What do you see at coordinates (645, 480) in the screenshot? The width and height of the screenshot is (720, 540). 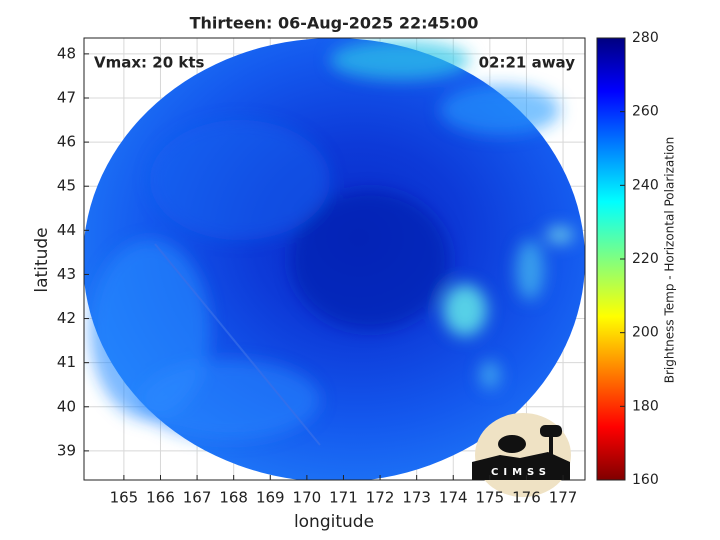 I see `colorbar-tick-label: 160` at bounding box center [645, 480].